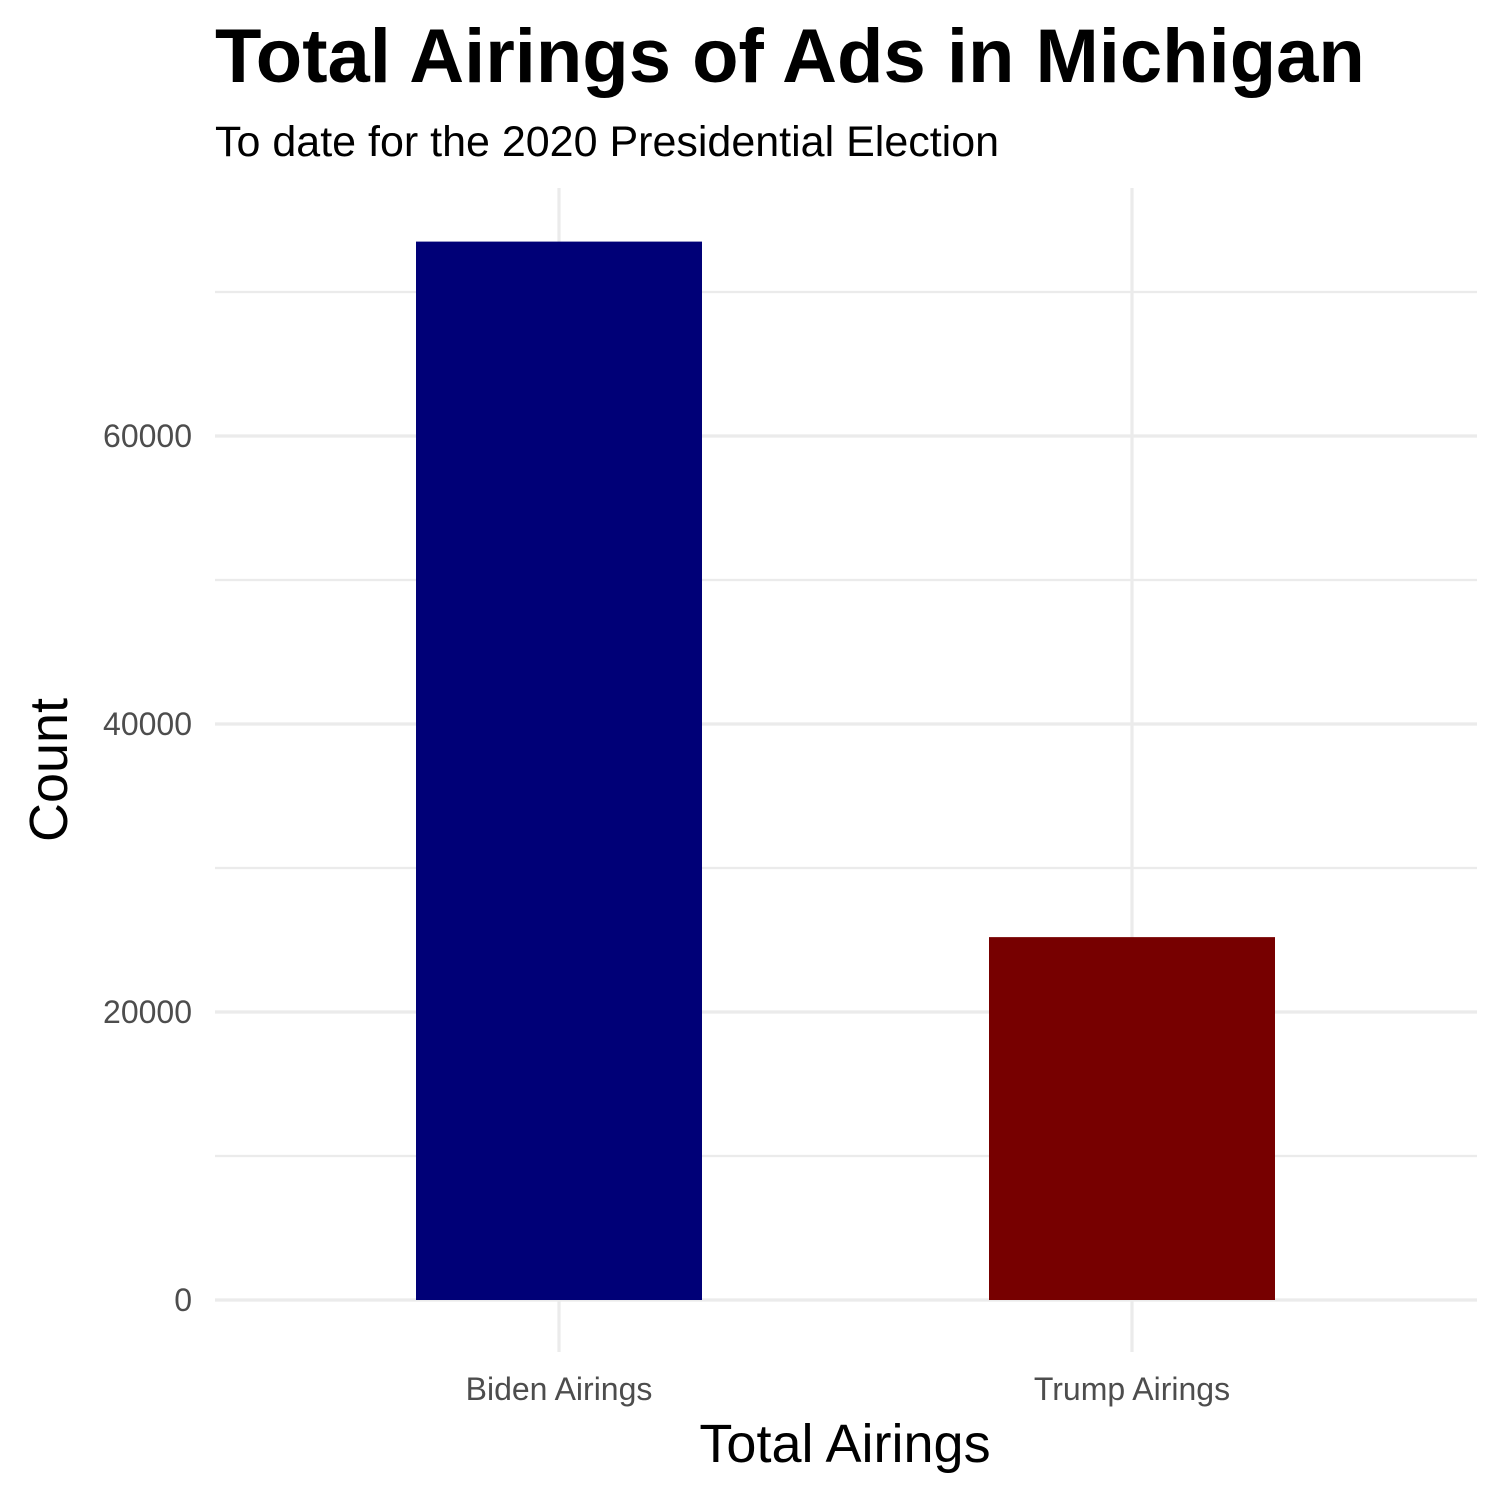  Describe the element at coordinates (1132, 1389) in the screenshot. I see `x-tick-label: Trump Airings` at that location.